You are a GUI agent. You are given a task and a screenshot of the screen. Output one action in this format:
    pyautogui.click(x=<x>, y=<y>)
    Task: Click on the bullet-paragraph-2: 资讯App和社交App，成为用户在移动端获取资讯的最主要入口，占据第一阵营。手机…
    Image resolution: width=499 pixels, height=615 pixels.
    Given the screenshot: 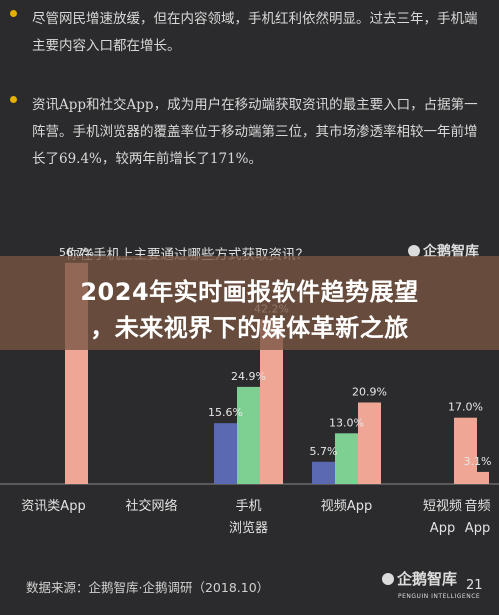 What is the action you would take?
    pyautogui.click(x=245, y=132)
    